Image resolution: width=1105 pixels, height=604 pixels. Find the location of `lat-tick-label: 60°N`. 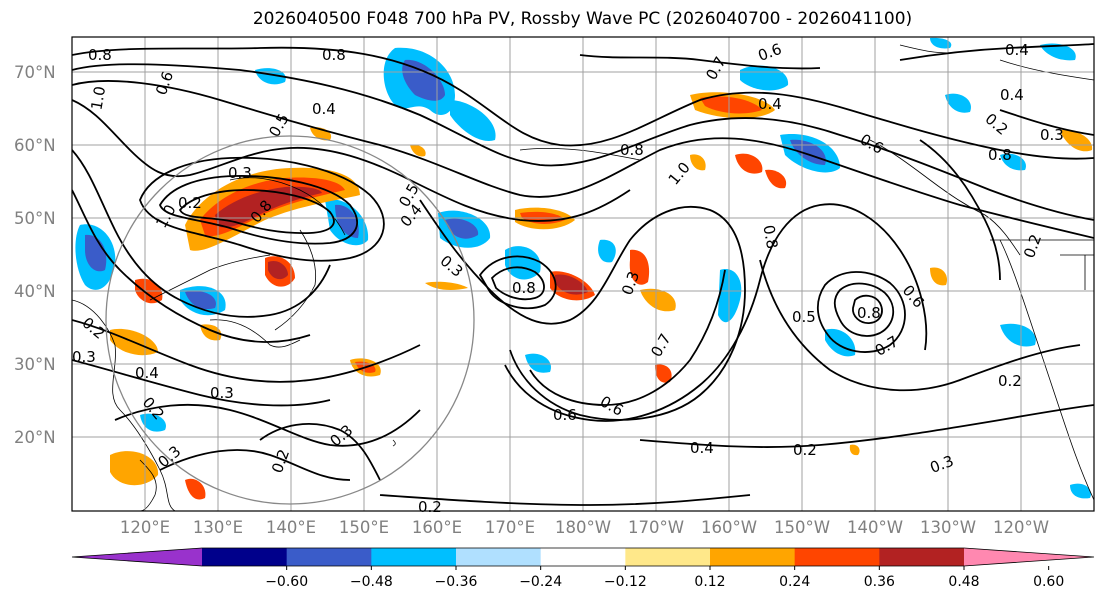

lat-tick-label: 60°N is located at coordinates (35, 145).